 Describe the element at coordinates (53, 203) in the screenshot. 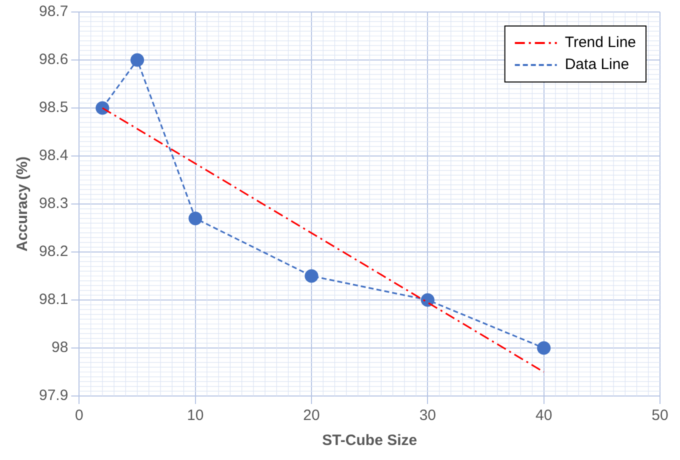

I see `y-tick-label: 98.3` at that location.